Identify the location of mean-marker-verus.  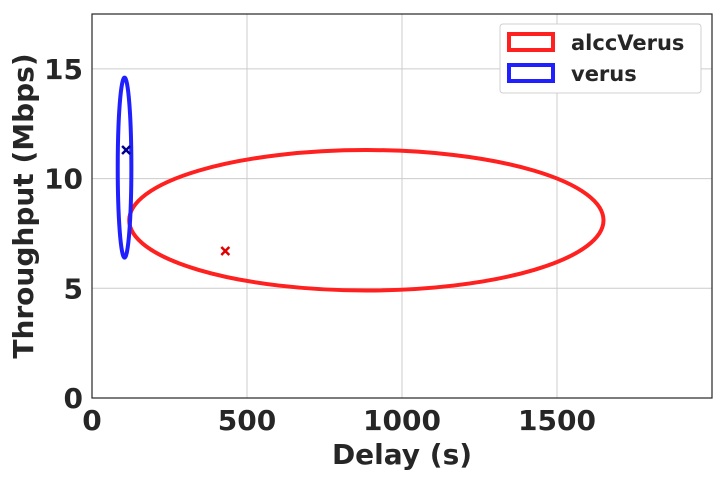
(126, 150).